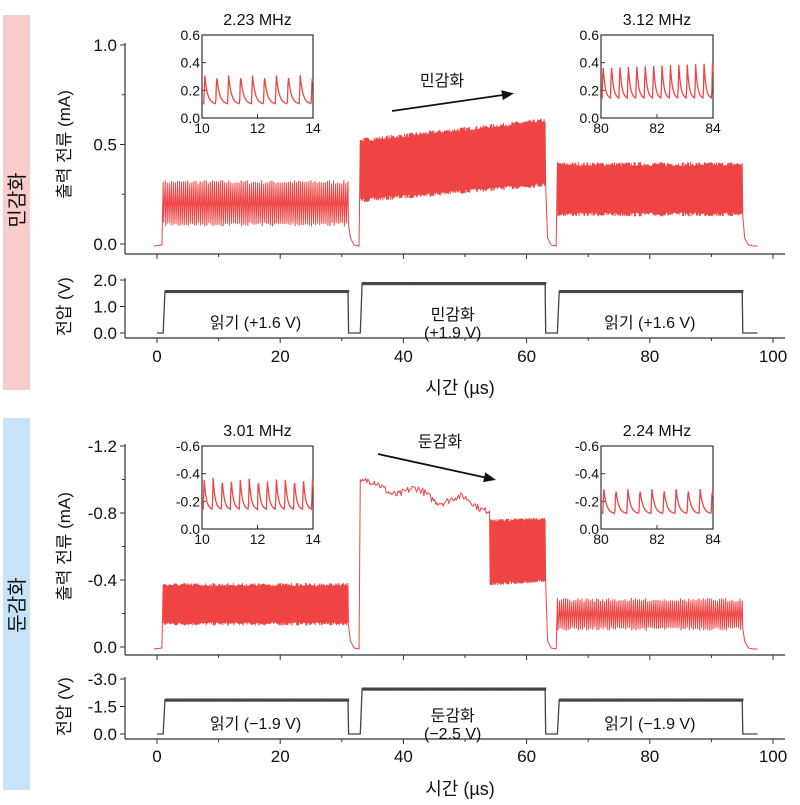 The height and width of the screenshot is (805, 800). I want to click on inset: 2.23 MHz 0.0 0.2 0.4 0.6 10 12 14, so click(251, 74).